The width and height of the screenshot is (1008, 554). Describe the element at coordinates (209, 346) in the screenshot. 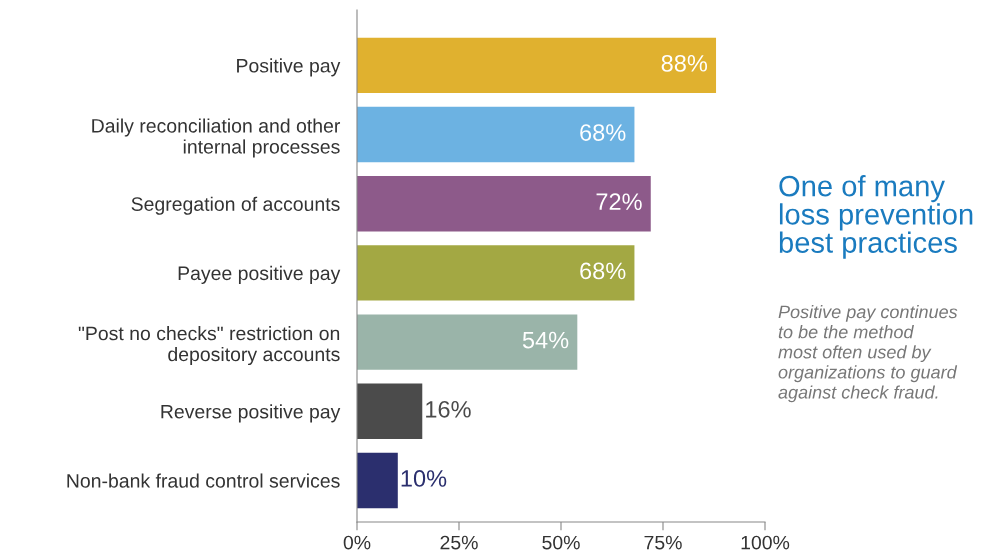

I see `y-tick-label: "Post no checks" restriction on depository accounts` at that location.